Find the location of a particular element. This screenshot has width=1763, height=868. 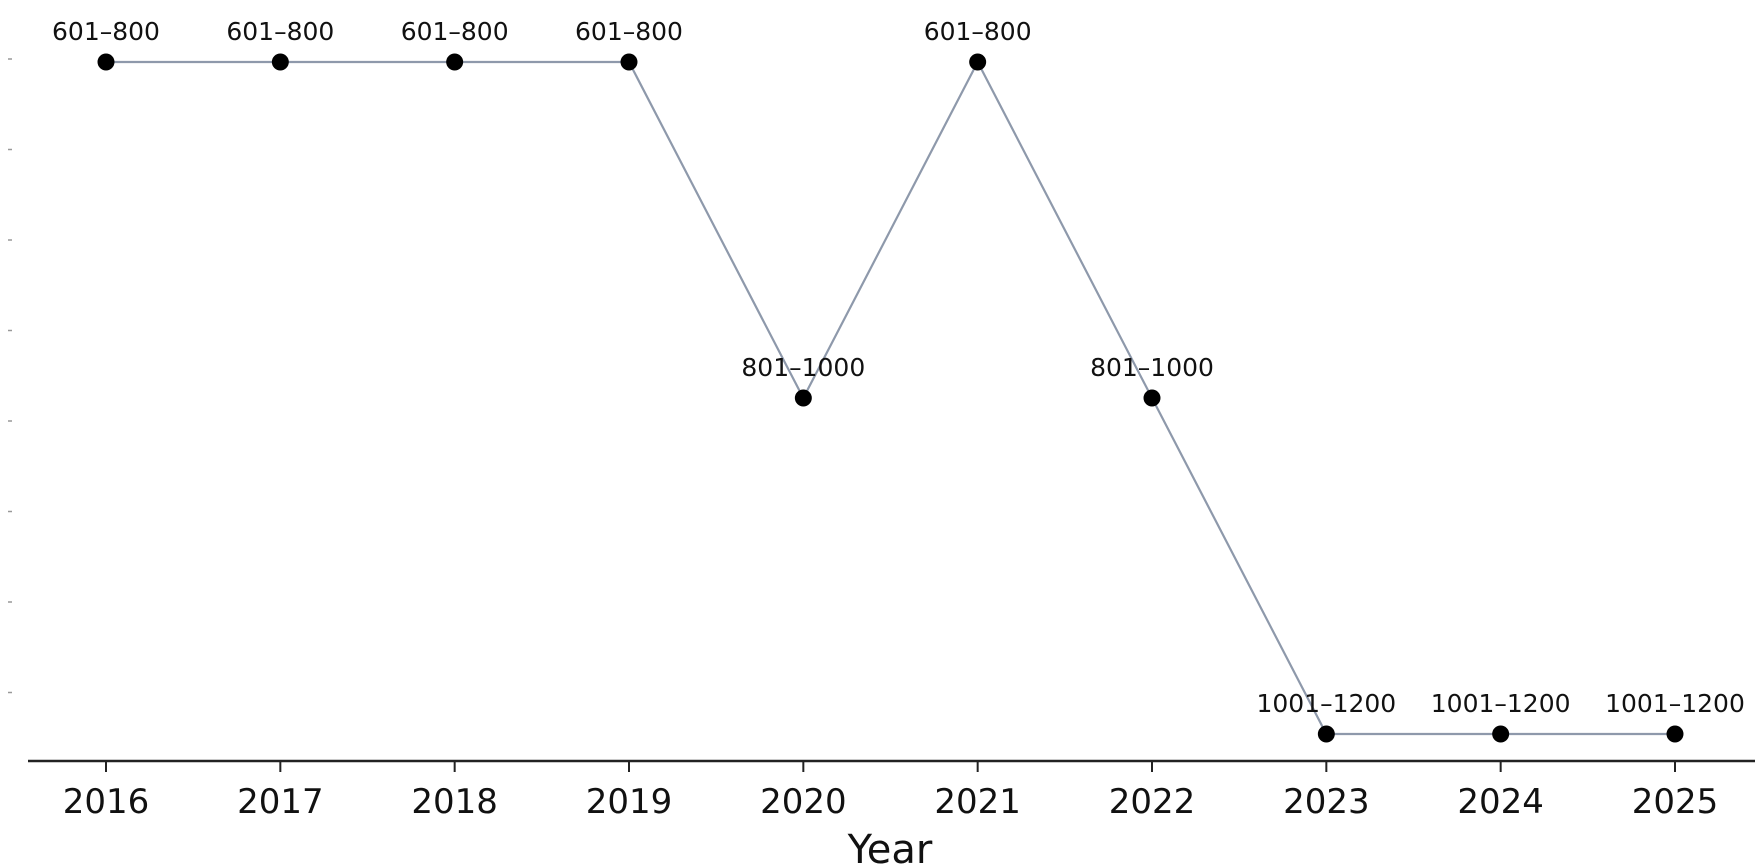

x-tick-label: 2016 is located at coordinates (106, 802).